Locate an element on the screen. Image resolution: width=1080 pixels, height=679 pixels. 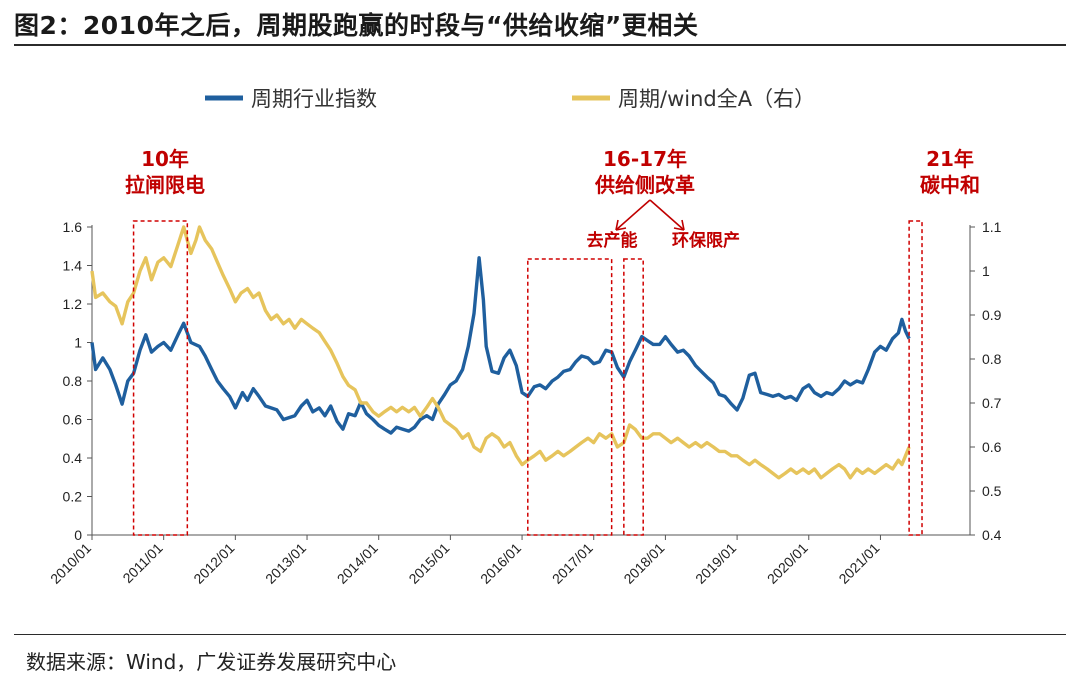
x-tick-label: 2020/01 is located at coordinates (787, 563).